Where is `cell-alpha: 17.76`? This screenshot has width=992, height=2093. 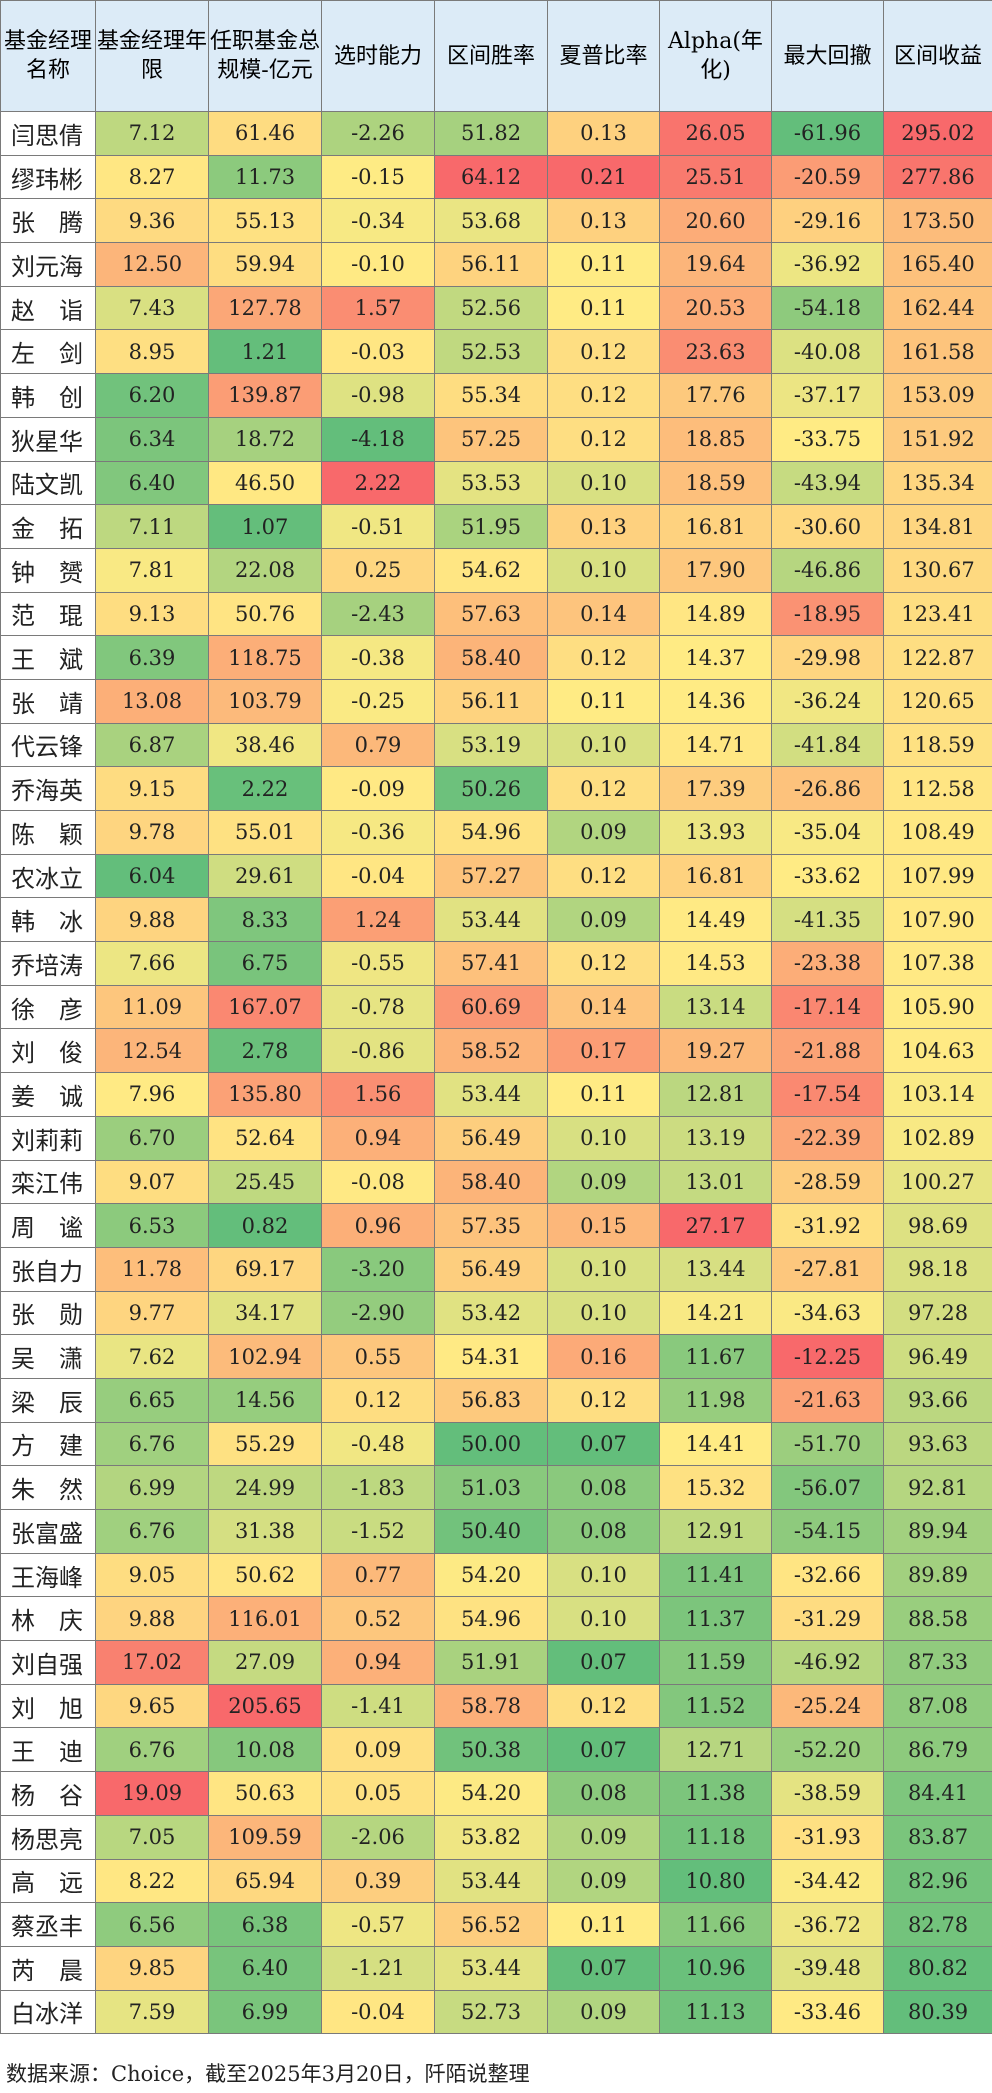
cell-alpha: 17.76 is located at coordinates (715, 395).